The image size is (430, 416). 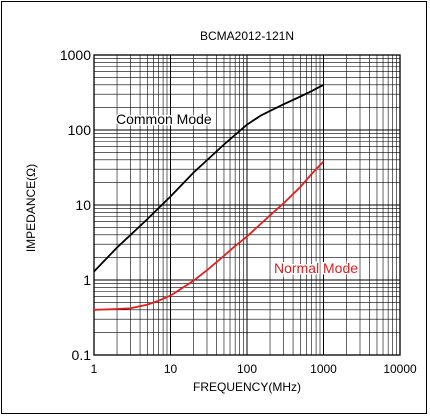 What do you see at coordinates (171, 369) in the screenshot?
I see `x-tick-label: 10` at bounding box center [171, 369].